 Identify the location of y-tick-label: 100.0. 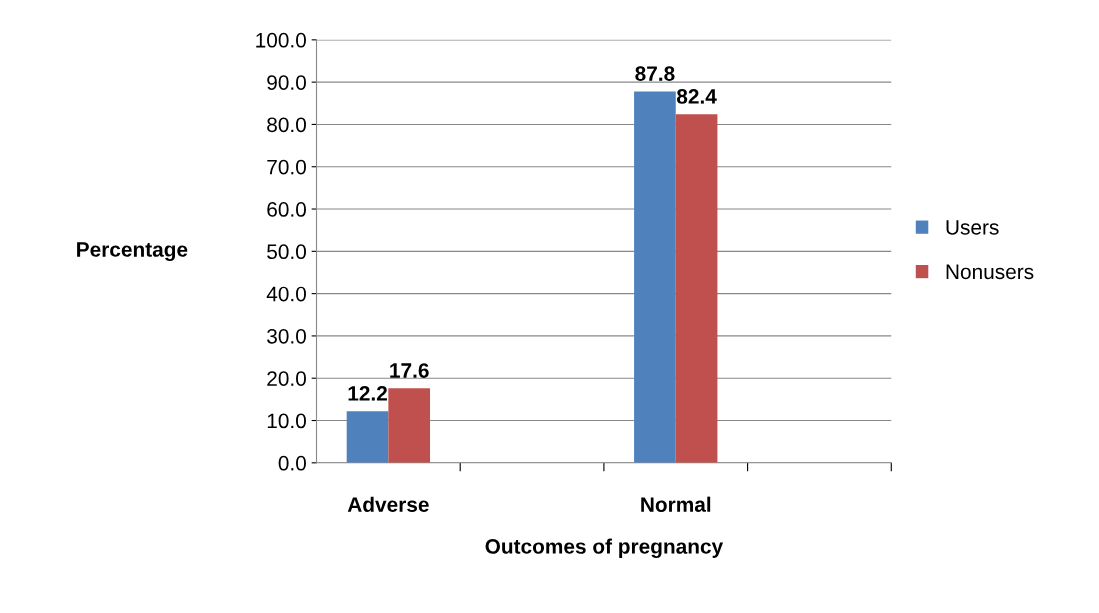
(281, 40).